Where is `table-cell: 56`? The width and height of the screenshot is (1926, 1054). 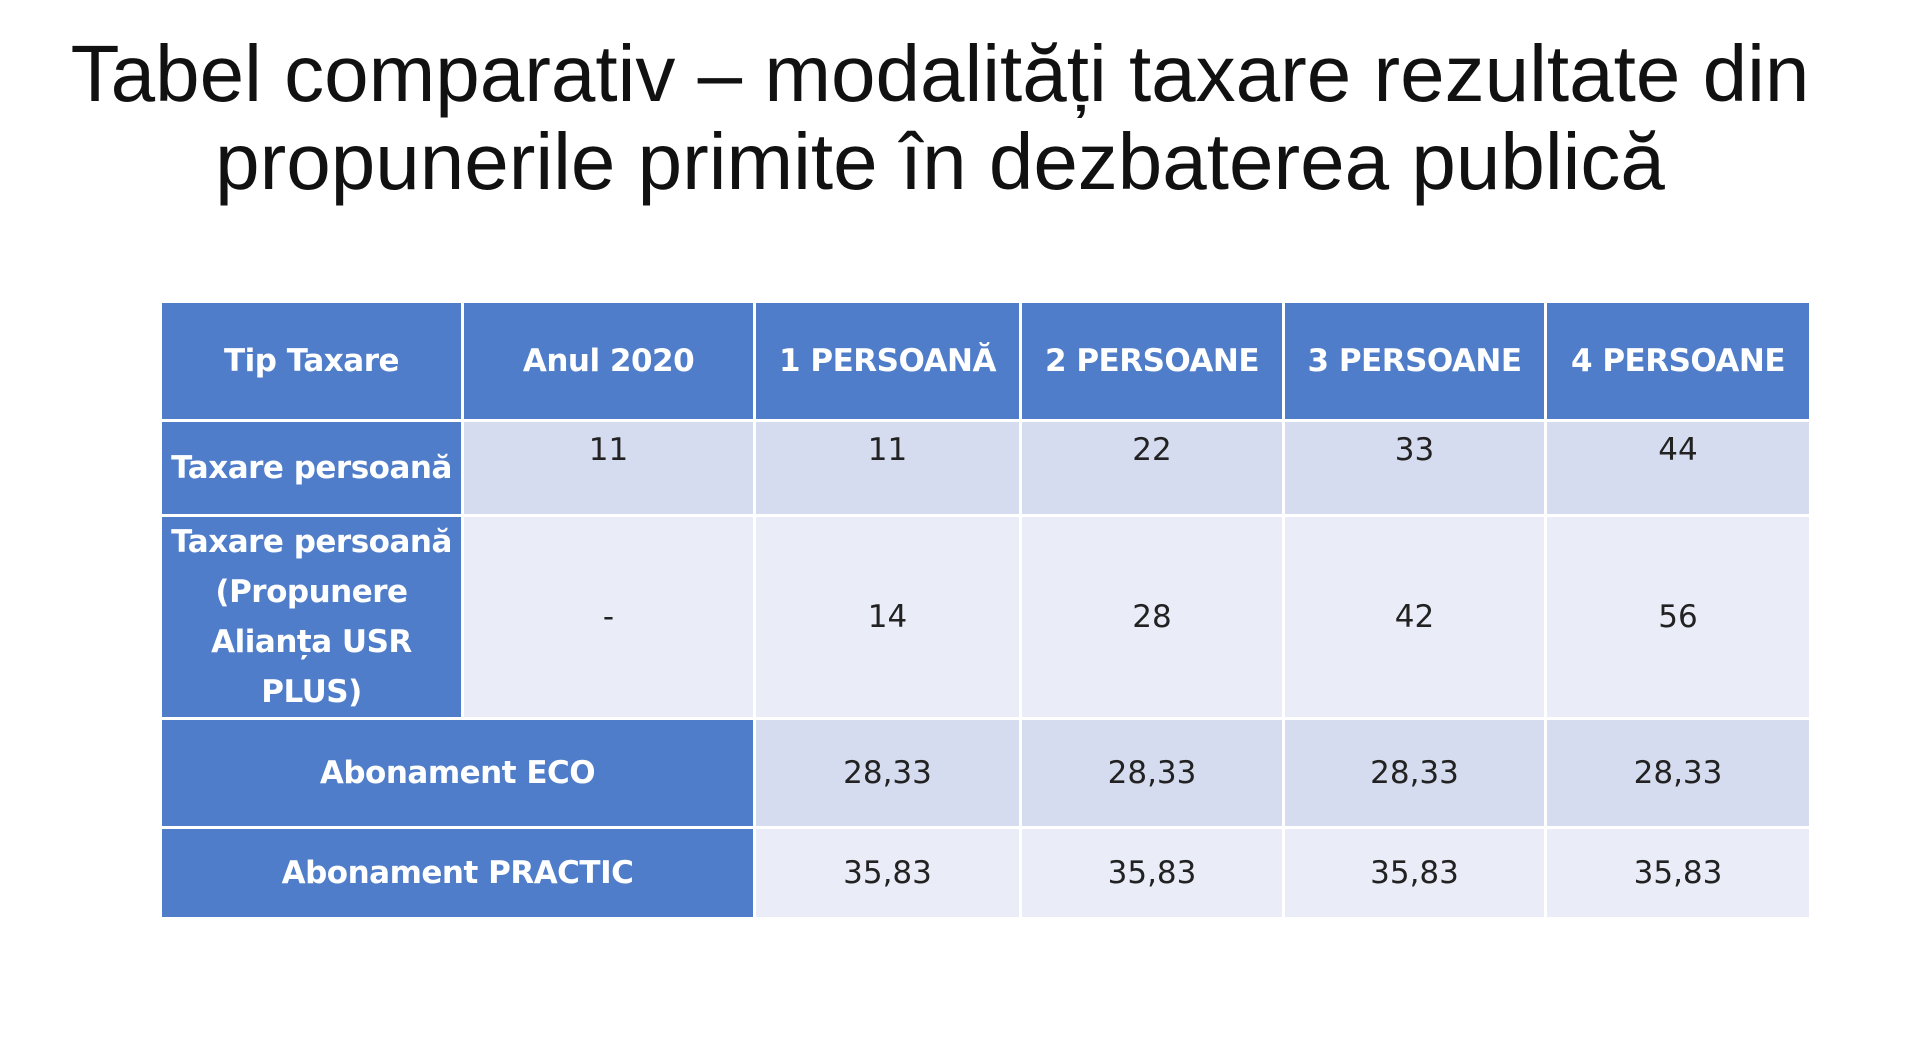 table-cell: 56 is located at coordinates (1678, 617).